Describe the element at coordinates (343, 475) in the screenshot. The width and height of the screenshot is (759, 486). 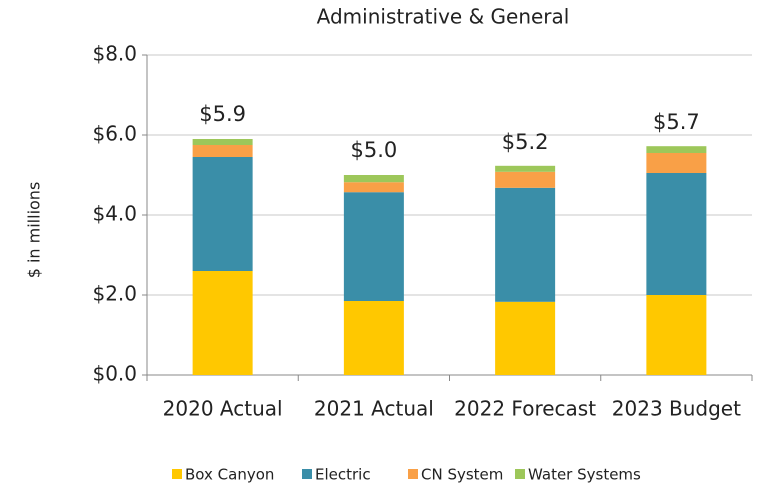
I see `legend-label: Electric` at that location.